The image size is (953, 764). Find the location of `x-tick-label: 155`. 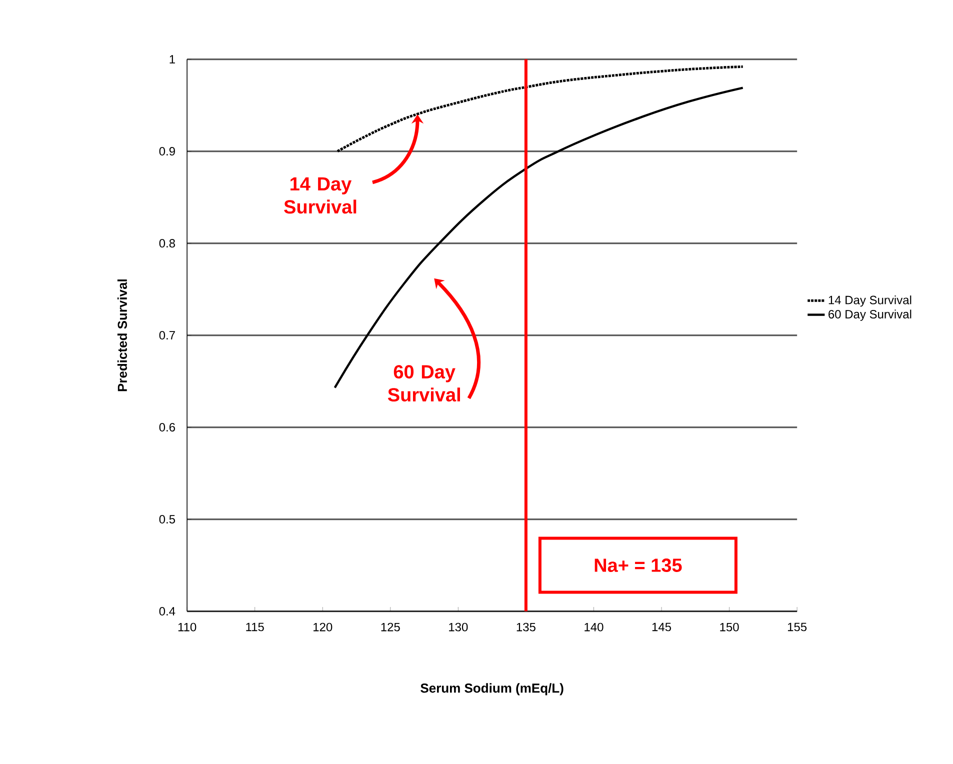

x-tick-label: 155 is located at coordinates (797, 627).